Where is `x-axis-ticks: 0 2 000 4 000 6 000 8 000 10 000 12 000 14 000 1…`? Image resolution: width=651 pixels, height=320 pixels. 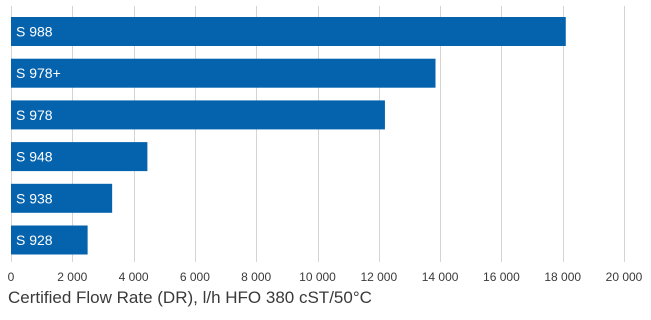 x-axis-ticks: 0 2 000 4 000 6 000 8 000 10 000 12 000 14 000 1… is located at coordinates (325, 277).